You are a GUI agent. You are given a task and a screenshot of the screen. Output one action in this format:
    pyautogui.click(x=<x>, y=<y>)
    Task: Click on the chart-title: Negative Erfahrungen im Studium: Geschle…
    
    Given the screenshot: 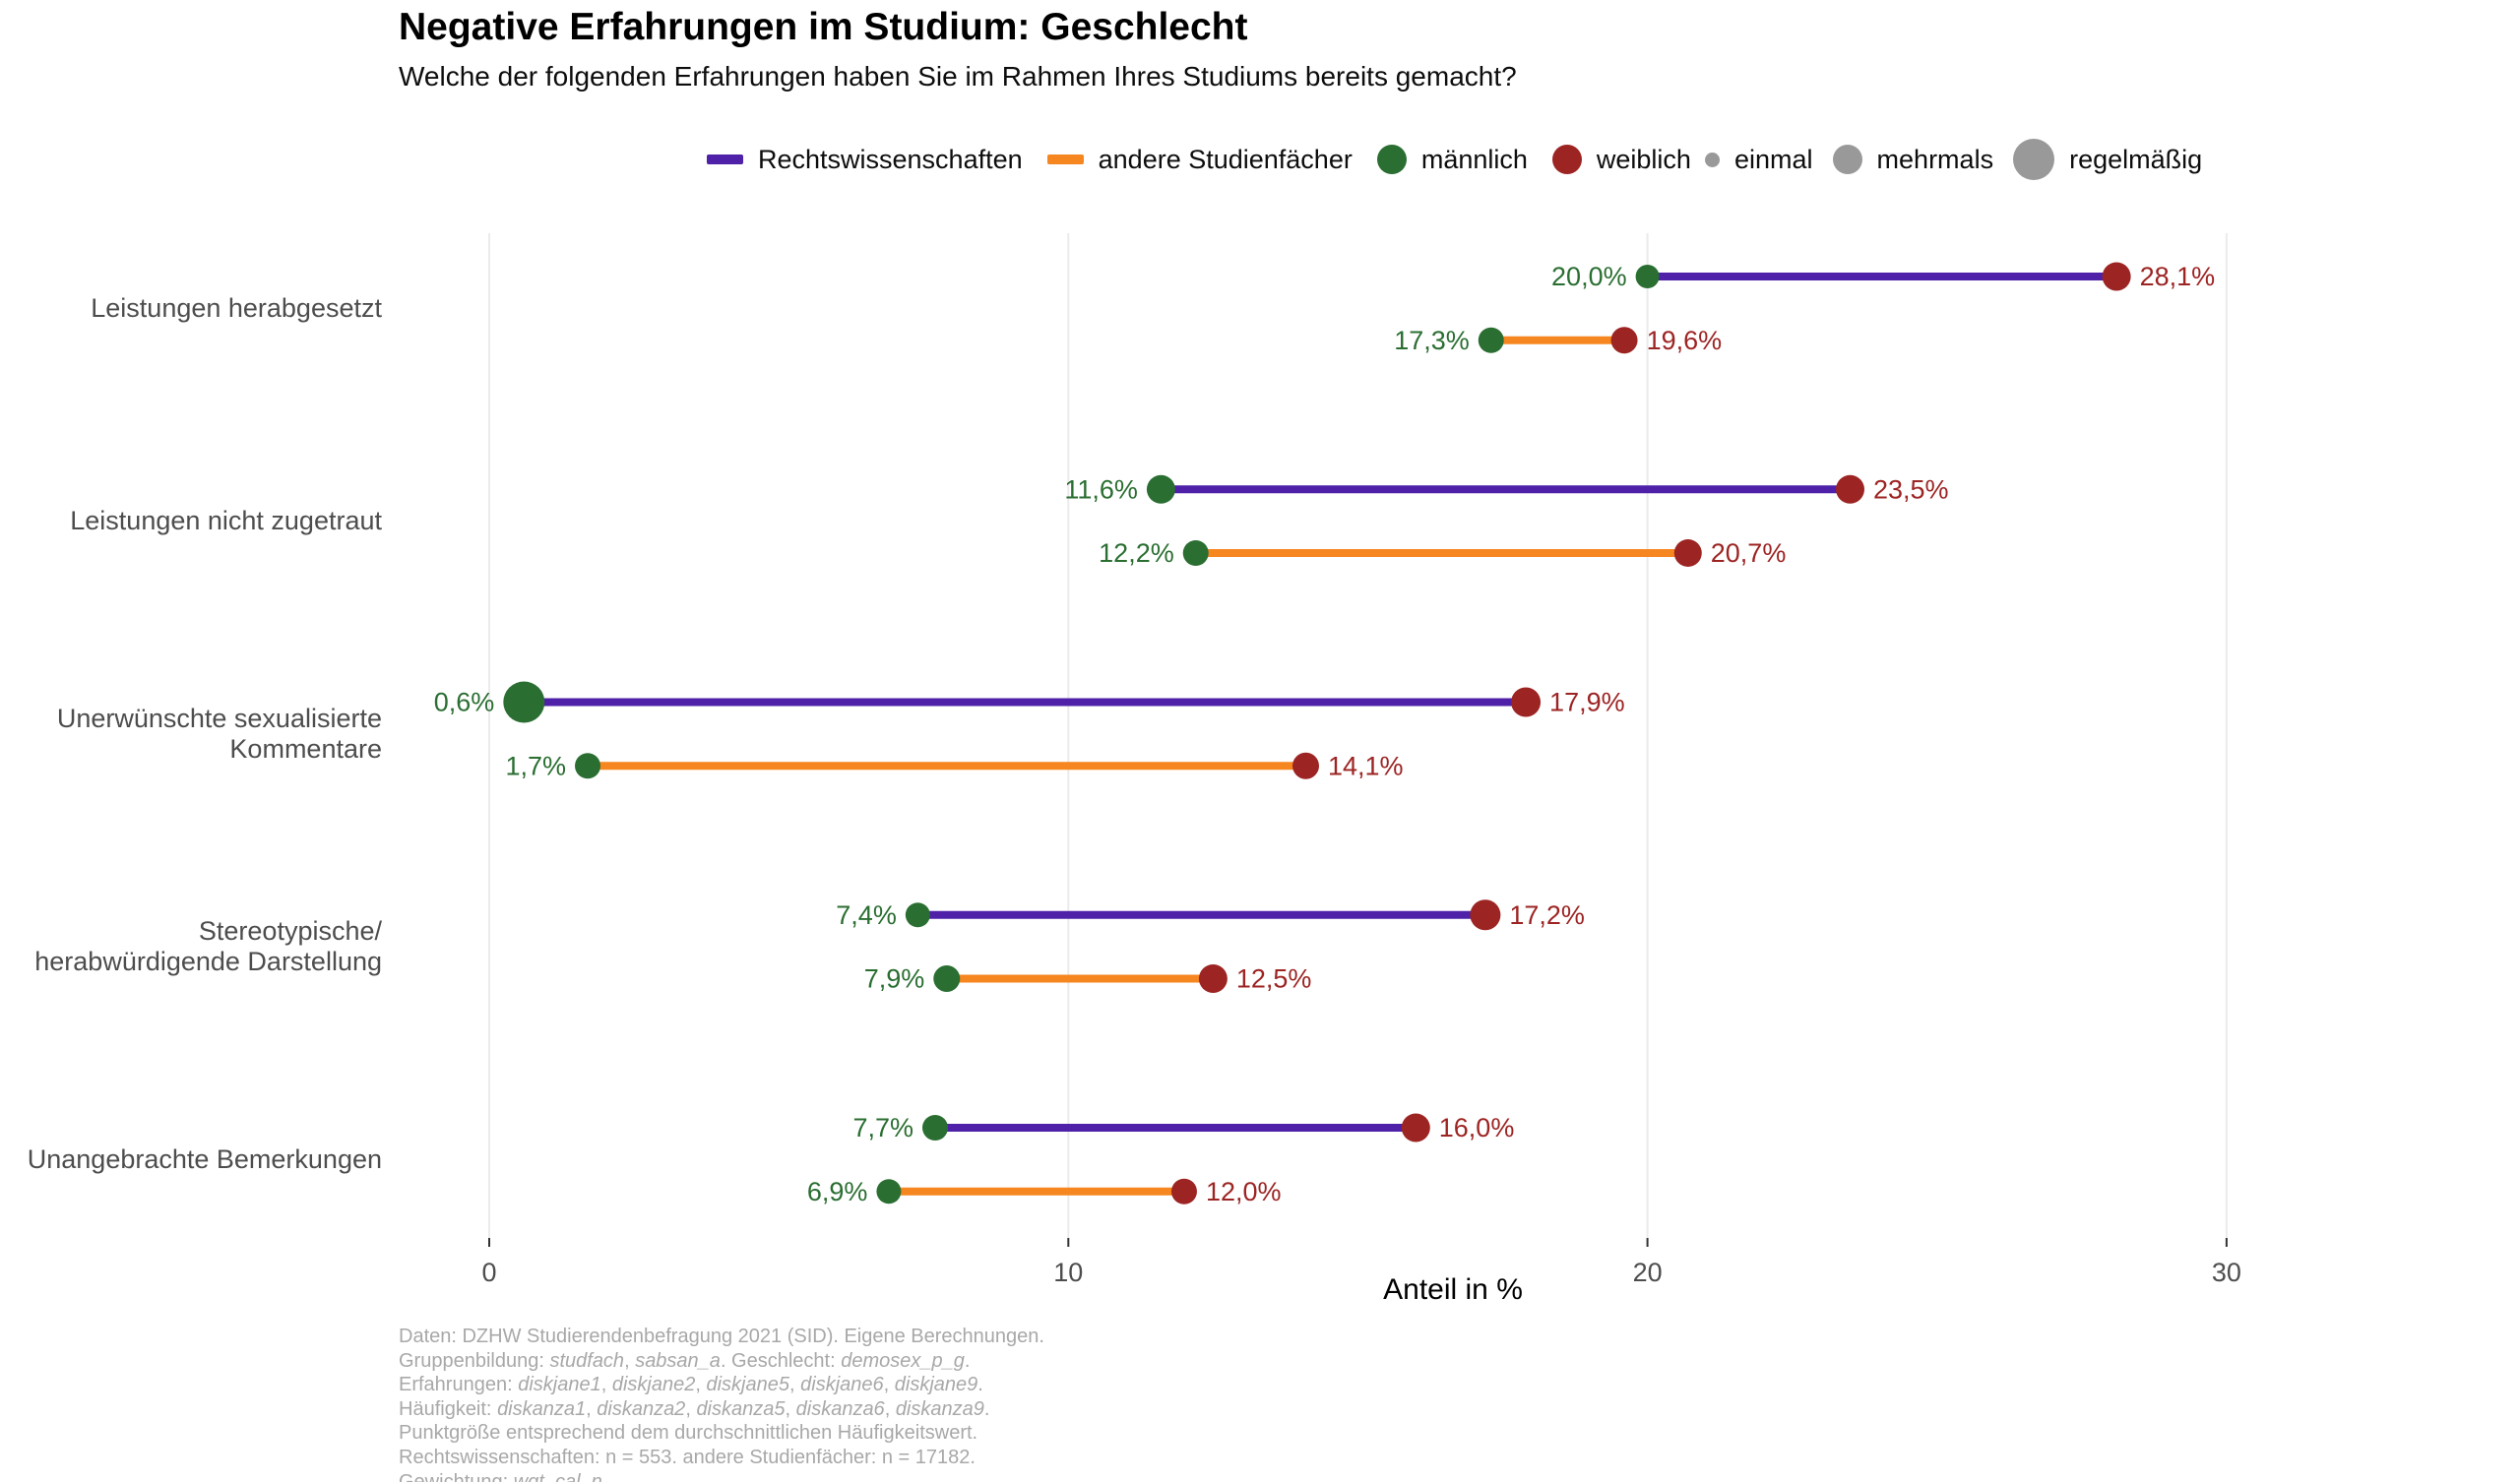 What is the action you would take?
    pyautogui.click(x=823, y=27)
    